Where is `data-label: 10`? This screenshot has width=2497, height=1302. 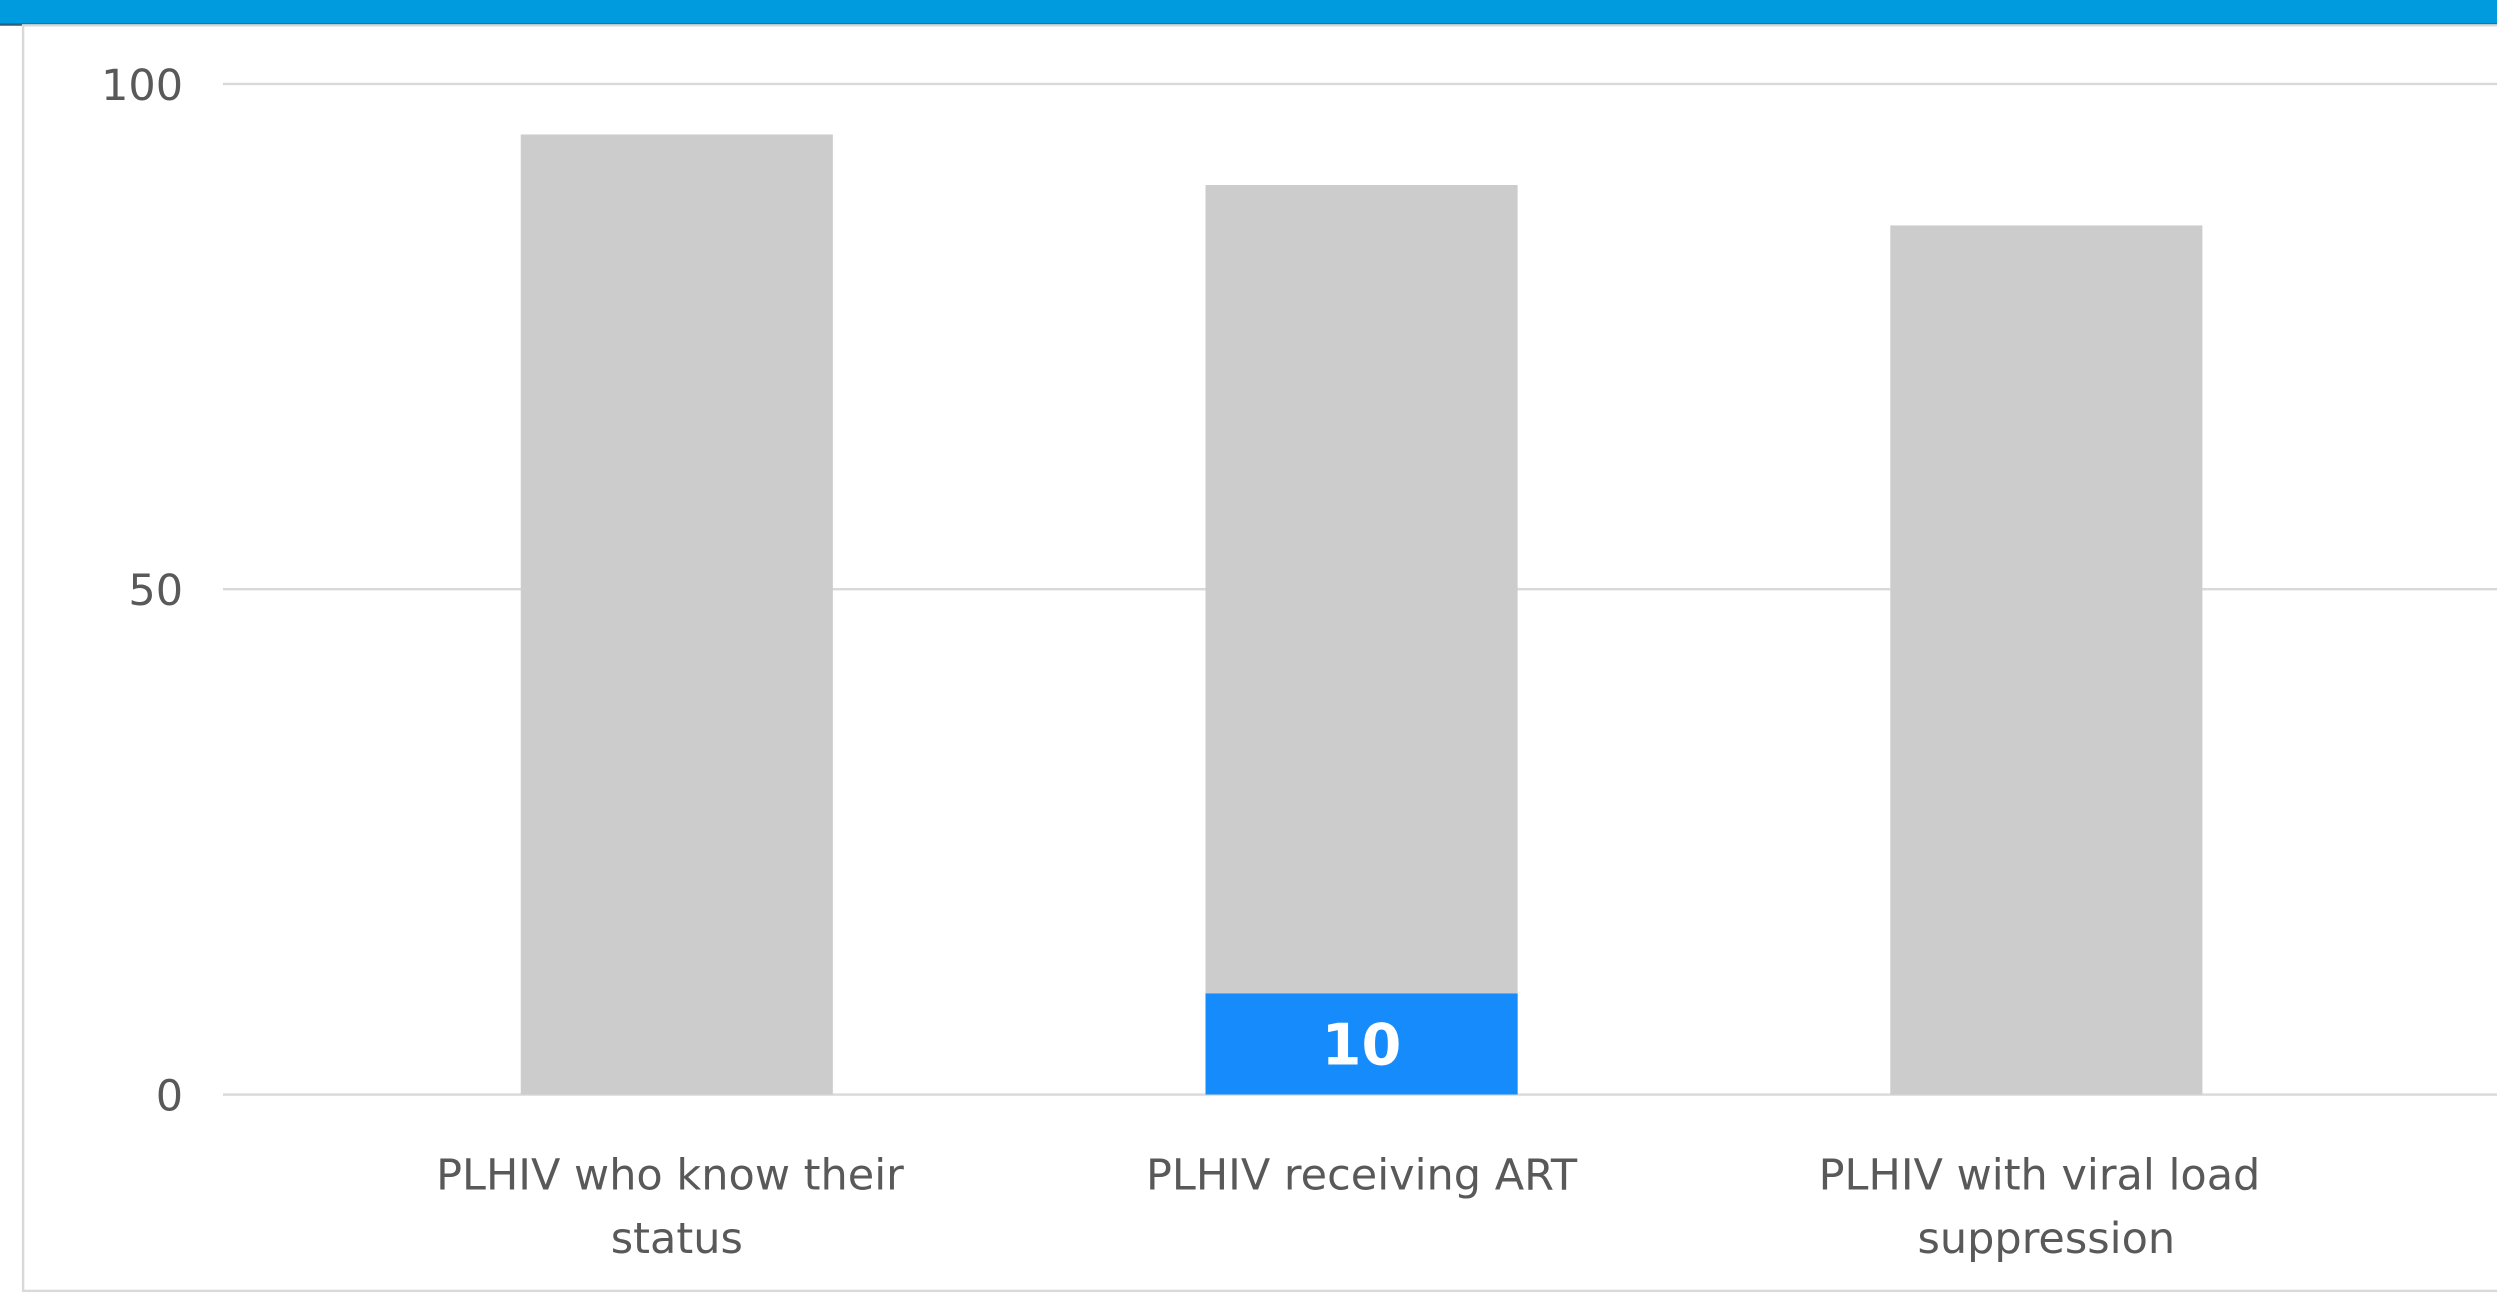 data-label: 10 is located at coordinates (1362, 1046).